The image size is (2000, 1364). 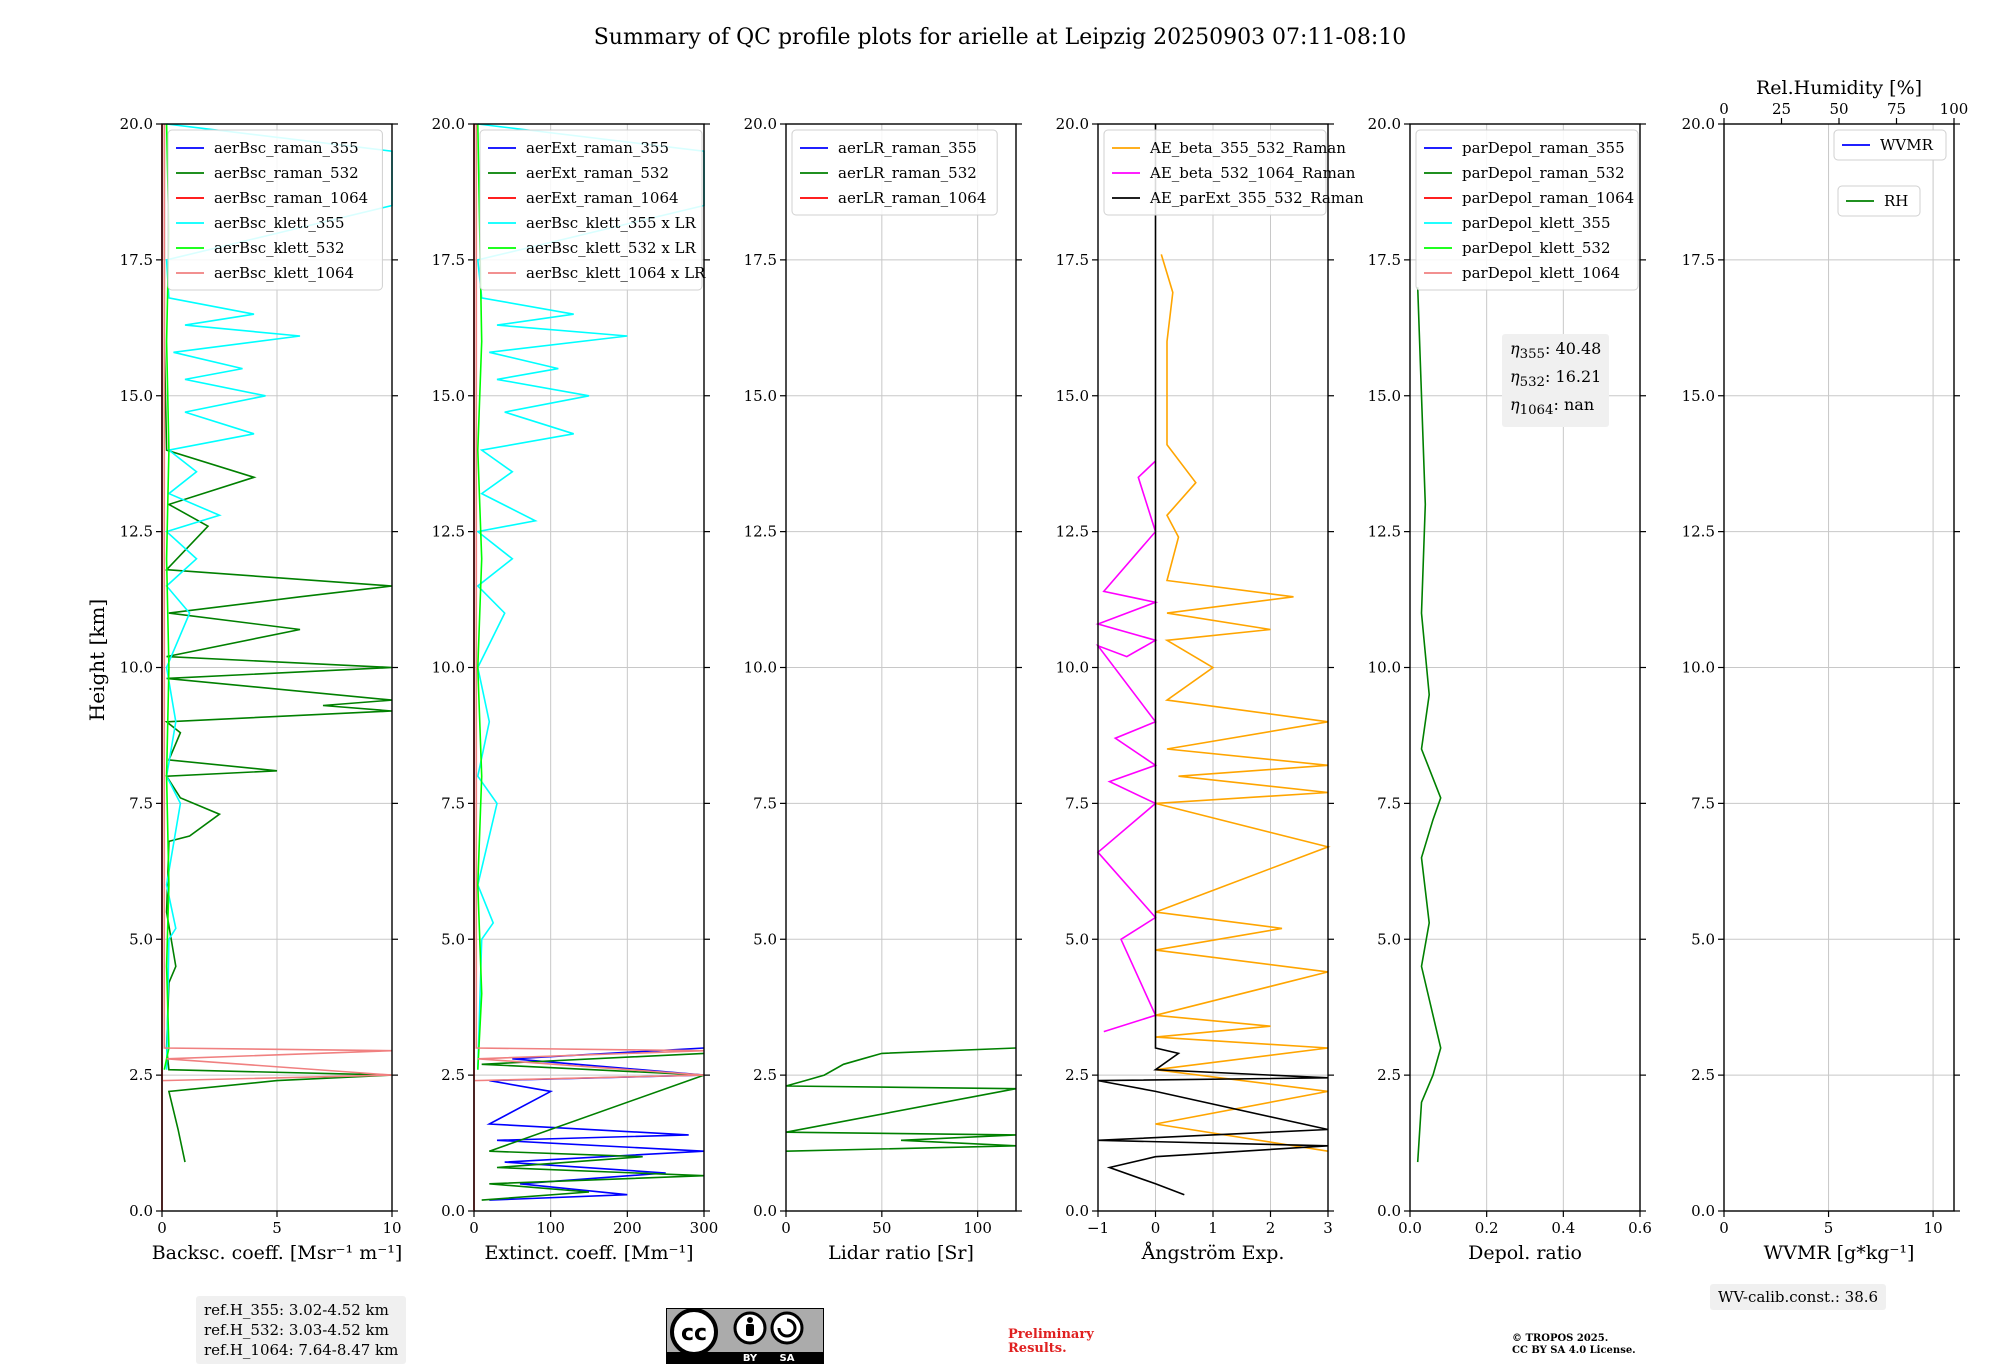 What do you see at coordinates (704, 1228) in the screenshot?
I see `x-tick-label: 300` at bounding box center [704, 1228].